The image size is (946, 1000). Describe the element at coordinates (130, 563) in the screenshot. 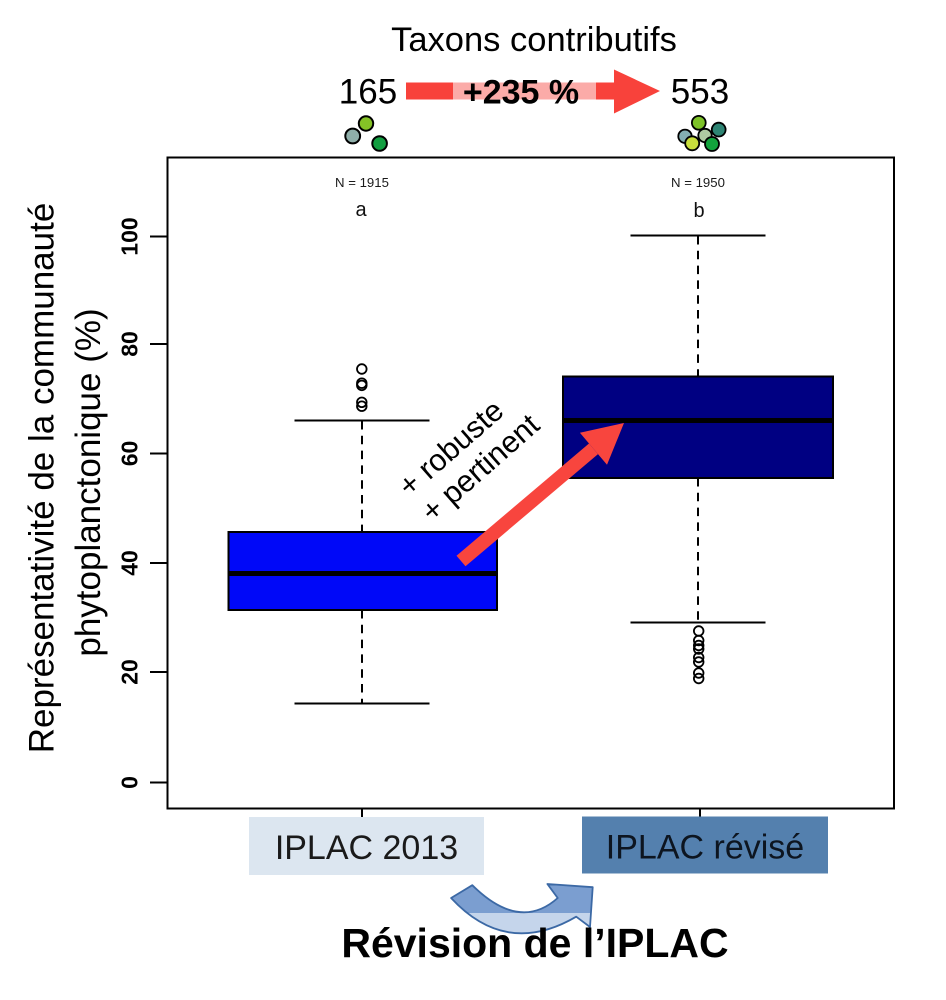

I see `svg-text: 40` at that location.